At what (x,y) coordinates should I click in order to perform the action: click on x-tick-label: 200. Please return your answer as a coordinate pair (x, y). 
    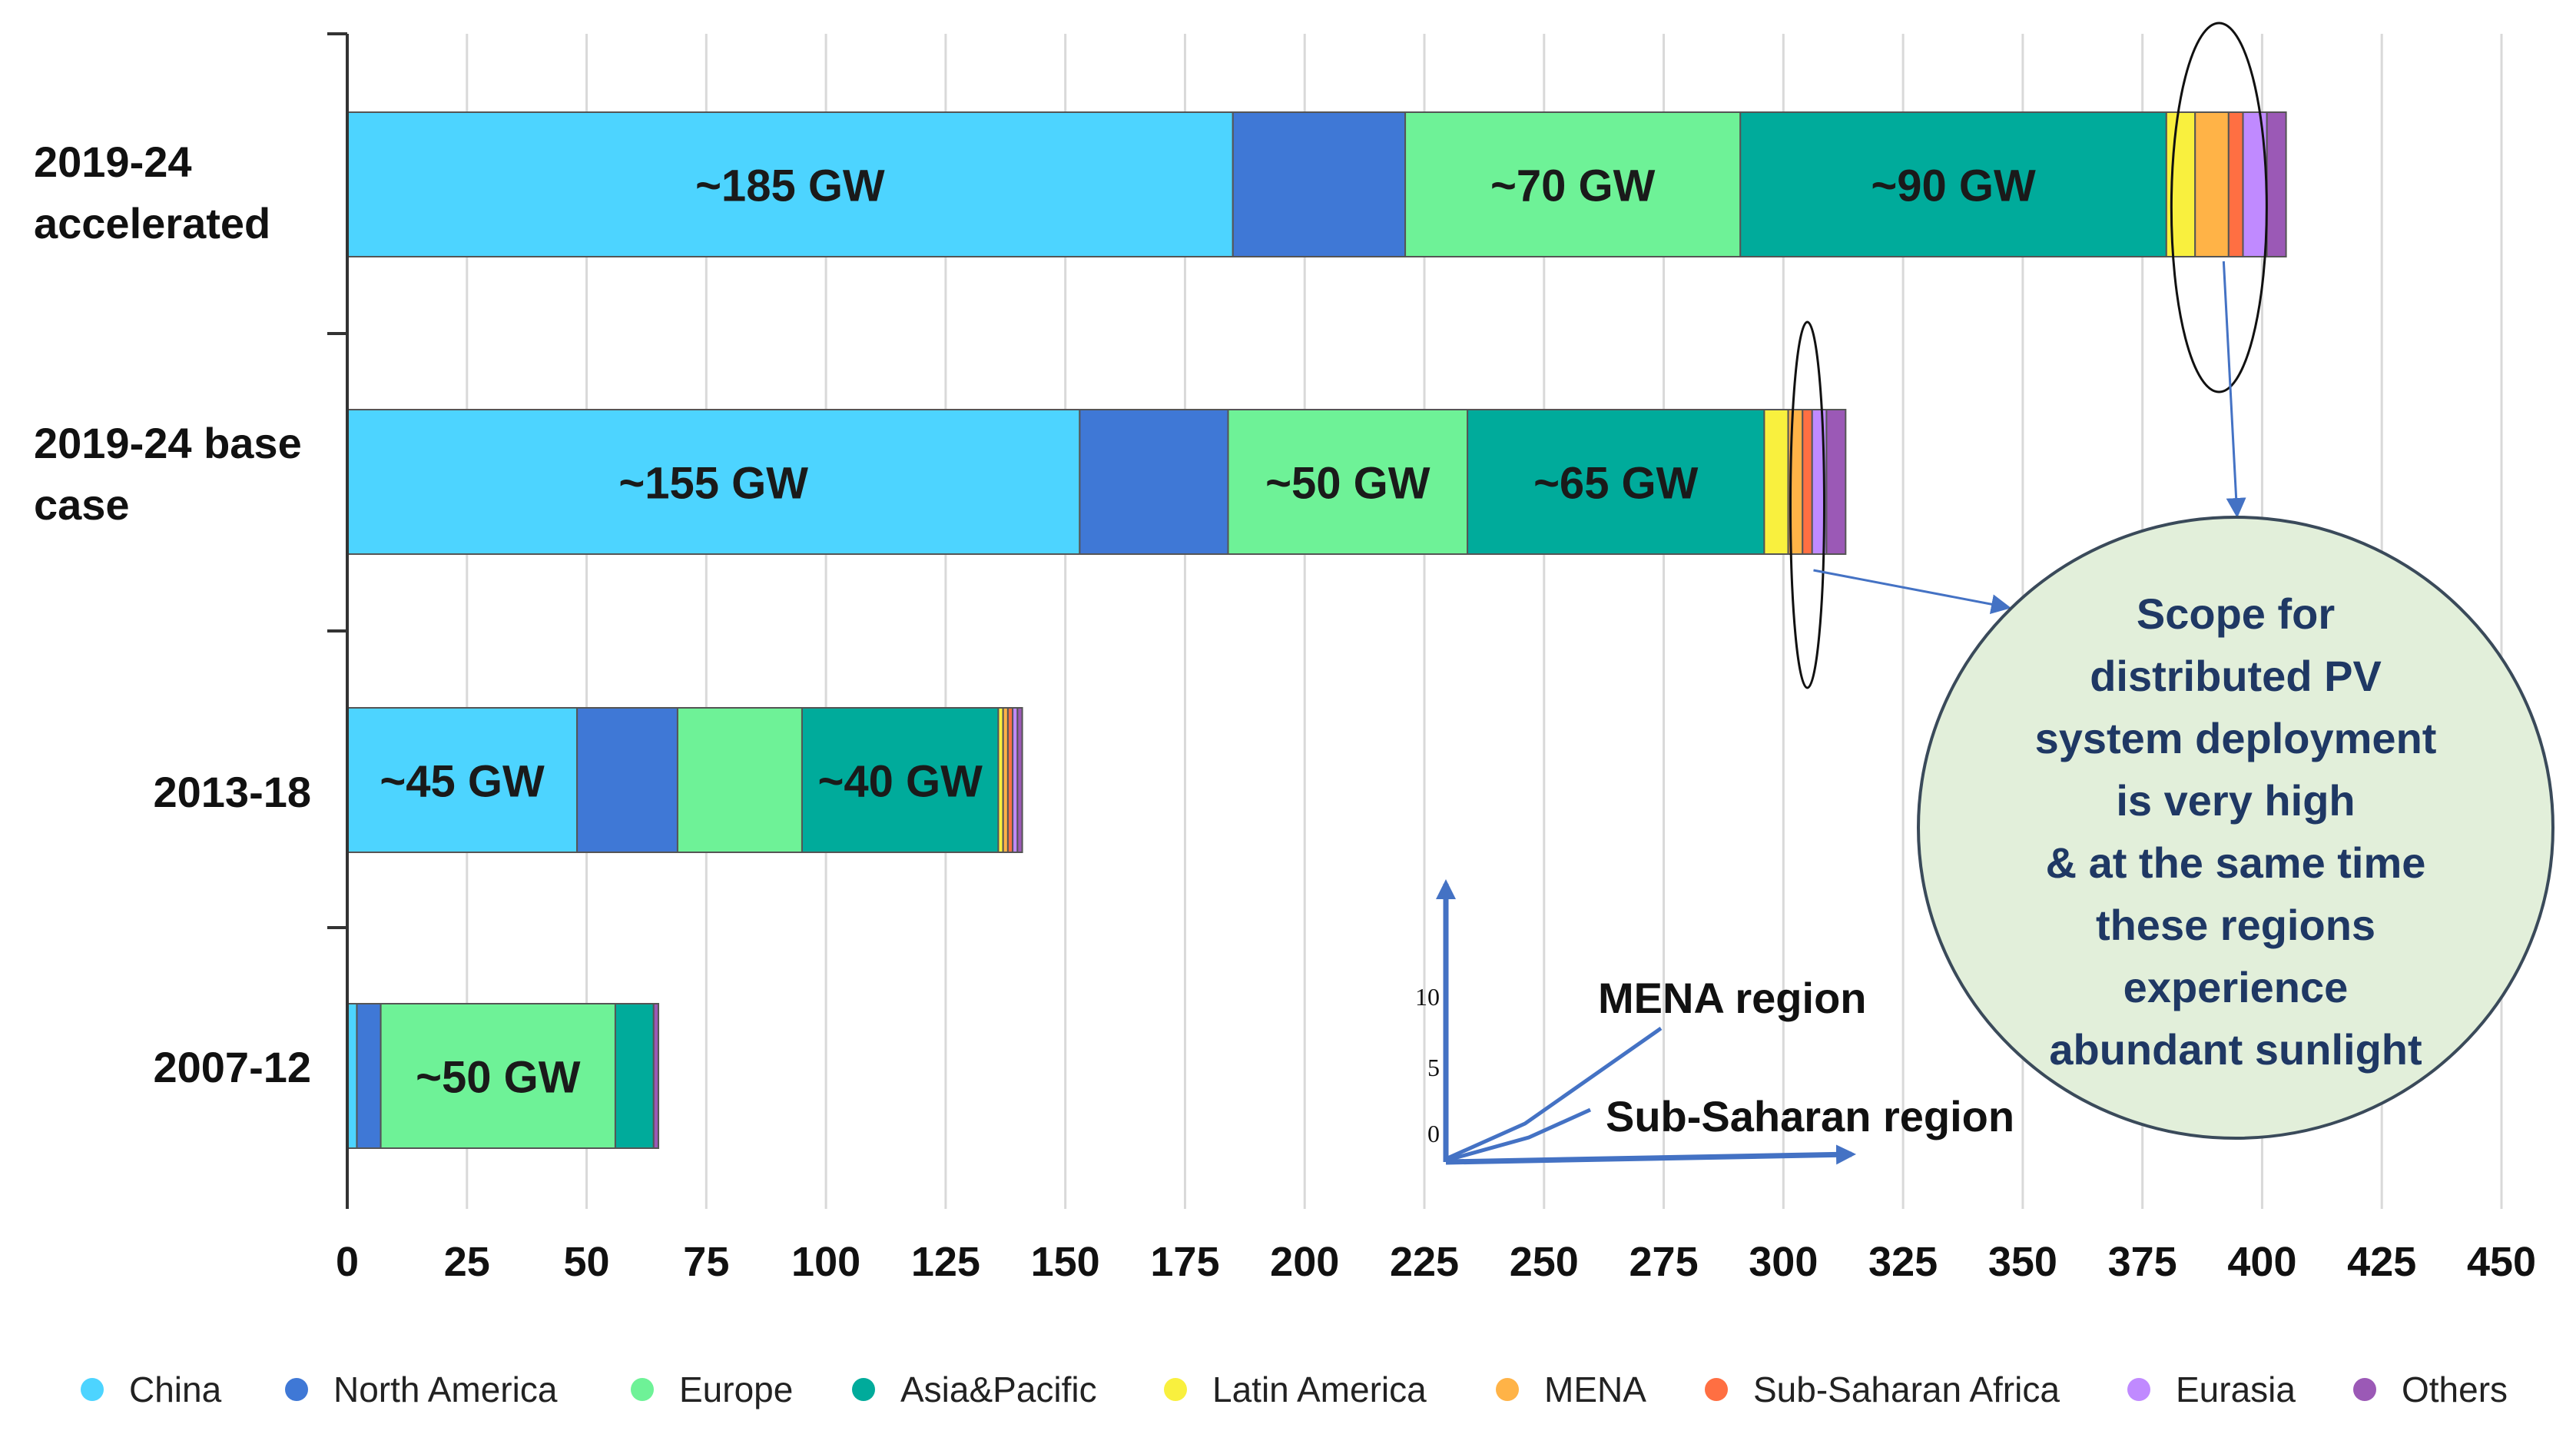
    Looking at the image, I should click on (1304, 1262).